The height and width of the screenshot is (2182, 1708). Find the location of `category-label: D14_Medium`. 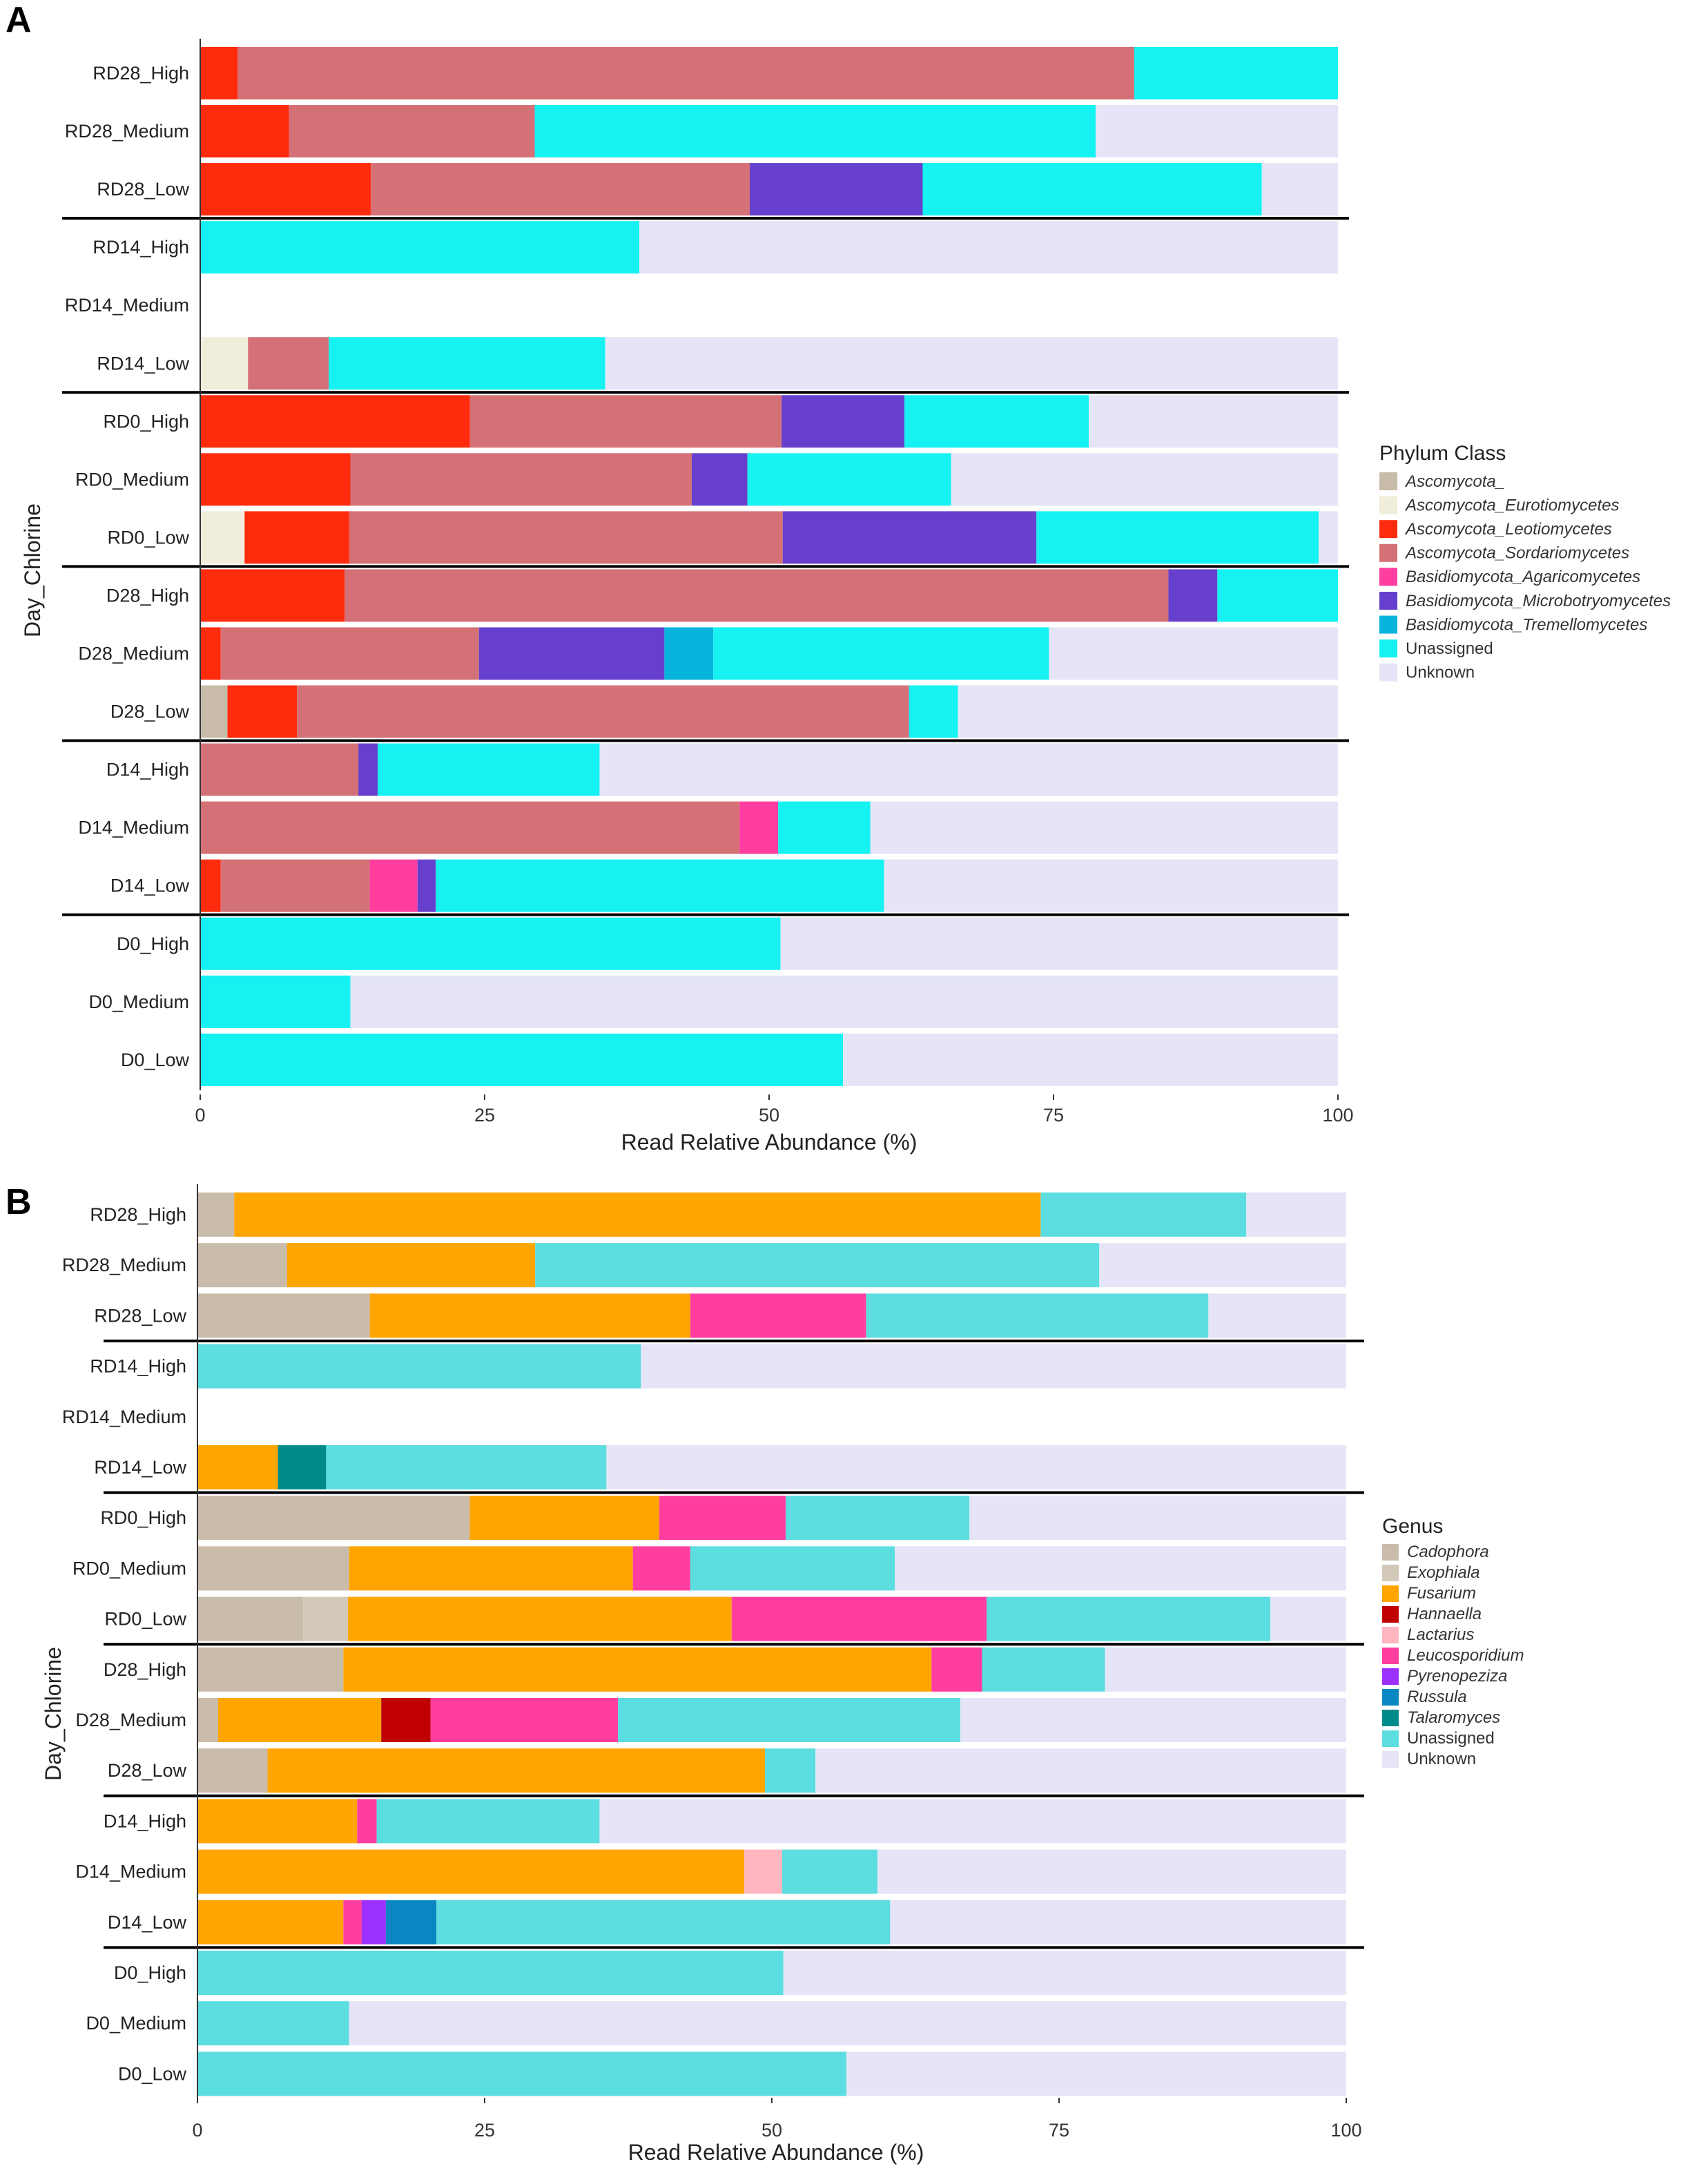

category-label: D14_Medium is located at coordinates (130, 1872).